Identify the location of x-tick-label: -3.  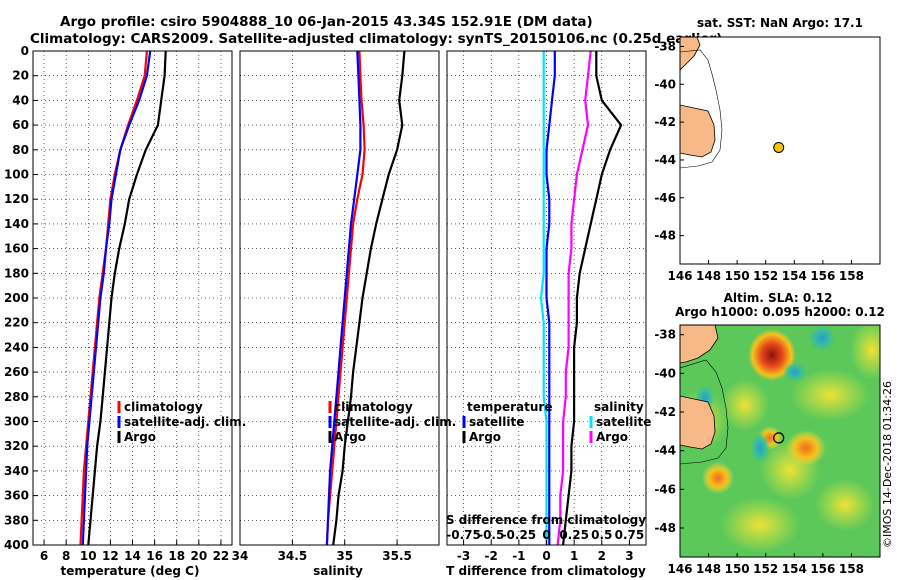
(463, 556).